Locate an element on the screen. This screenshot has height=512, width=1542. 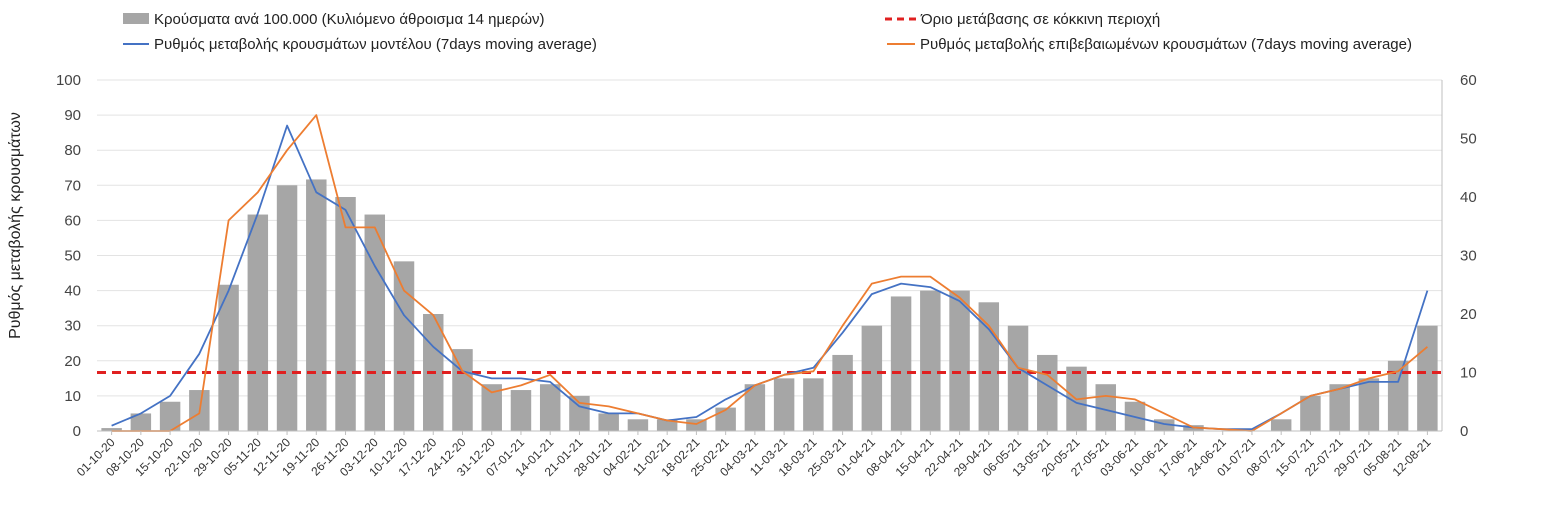
y-tick-label: 50 is located at coordinates (72, 256).